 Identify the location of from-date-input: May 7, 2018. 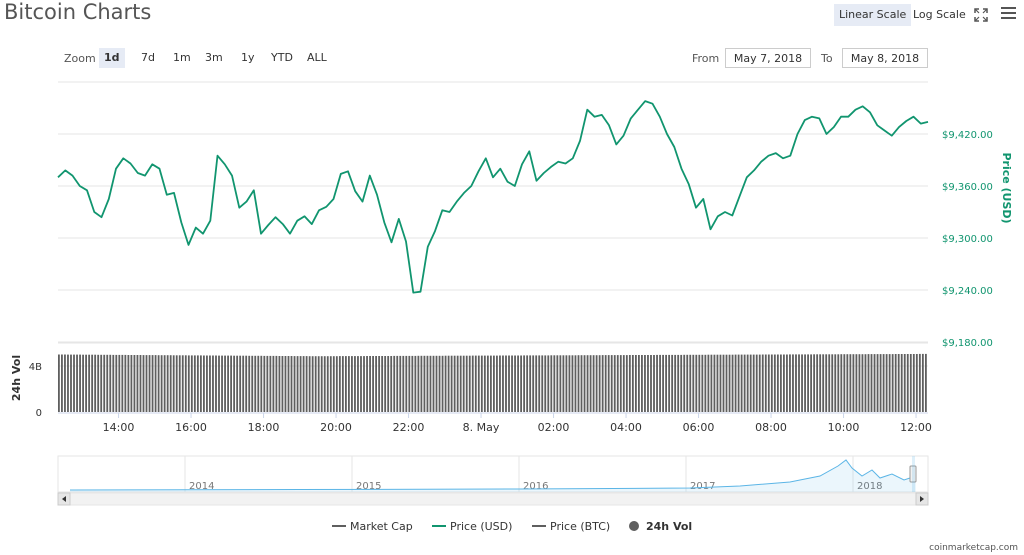
(768, 58).